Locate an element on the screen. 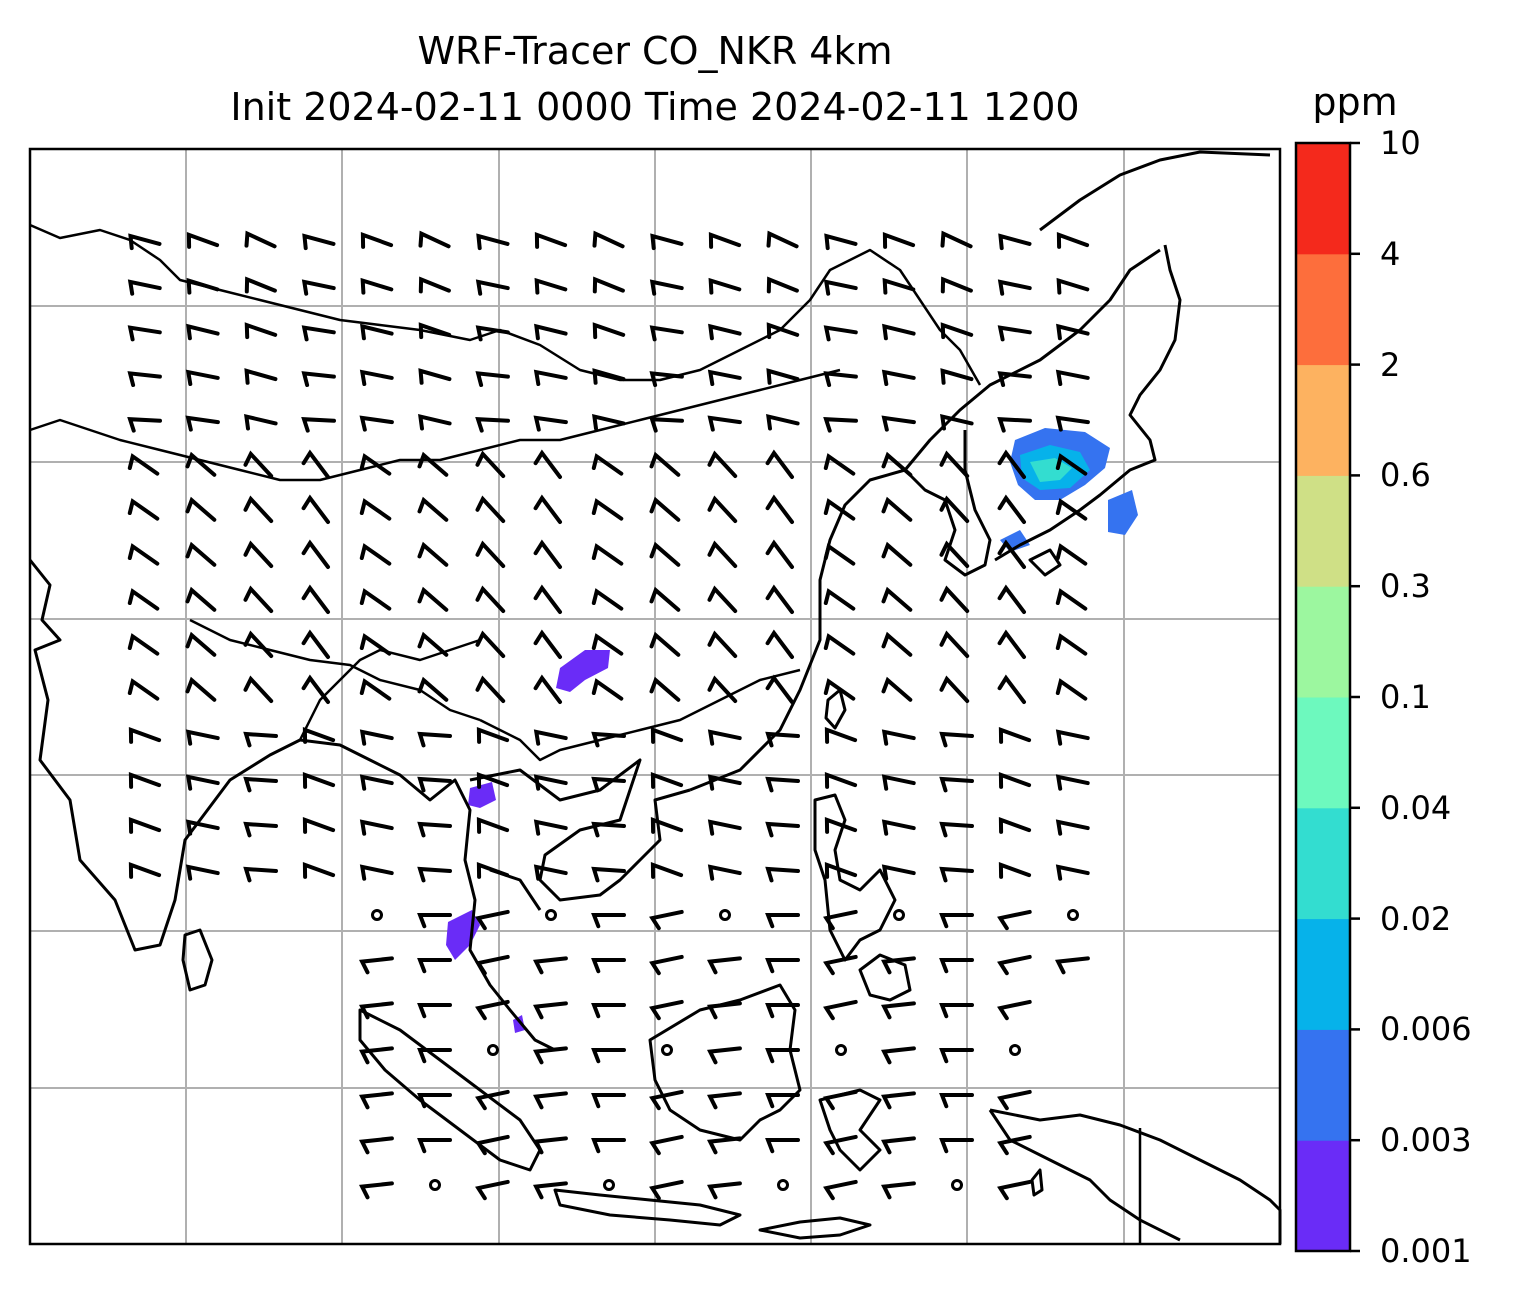 The width and height of the screenshot is (1528, 1306). colorbar-tick-label: 0.003 is located at coordinates (1426, 1140).